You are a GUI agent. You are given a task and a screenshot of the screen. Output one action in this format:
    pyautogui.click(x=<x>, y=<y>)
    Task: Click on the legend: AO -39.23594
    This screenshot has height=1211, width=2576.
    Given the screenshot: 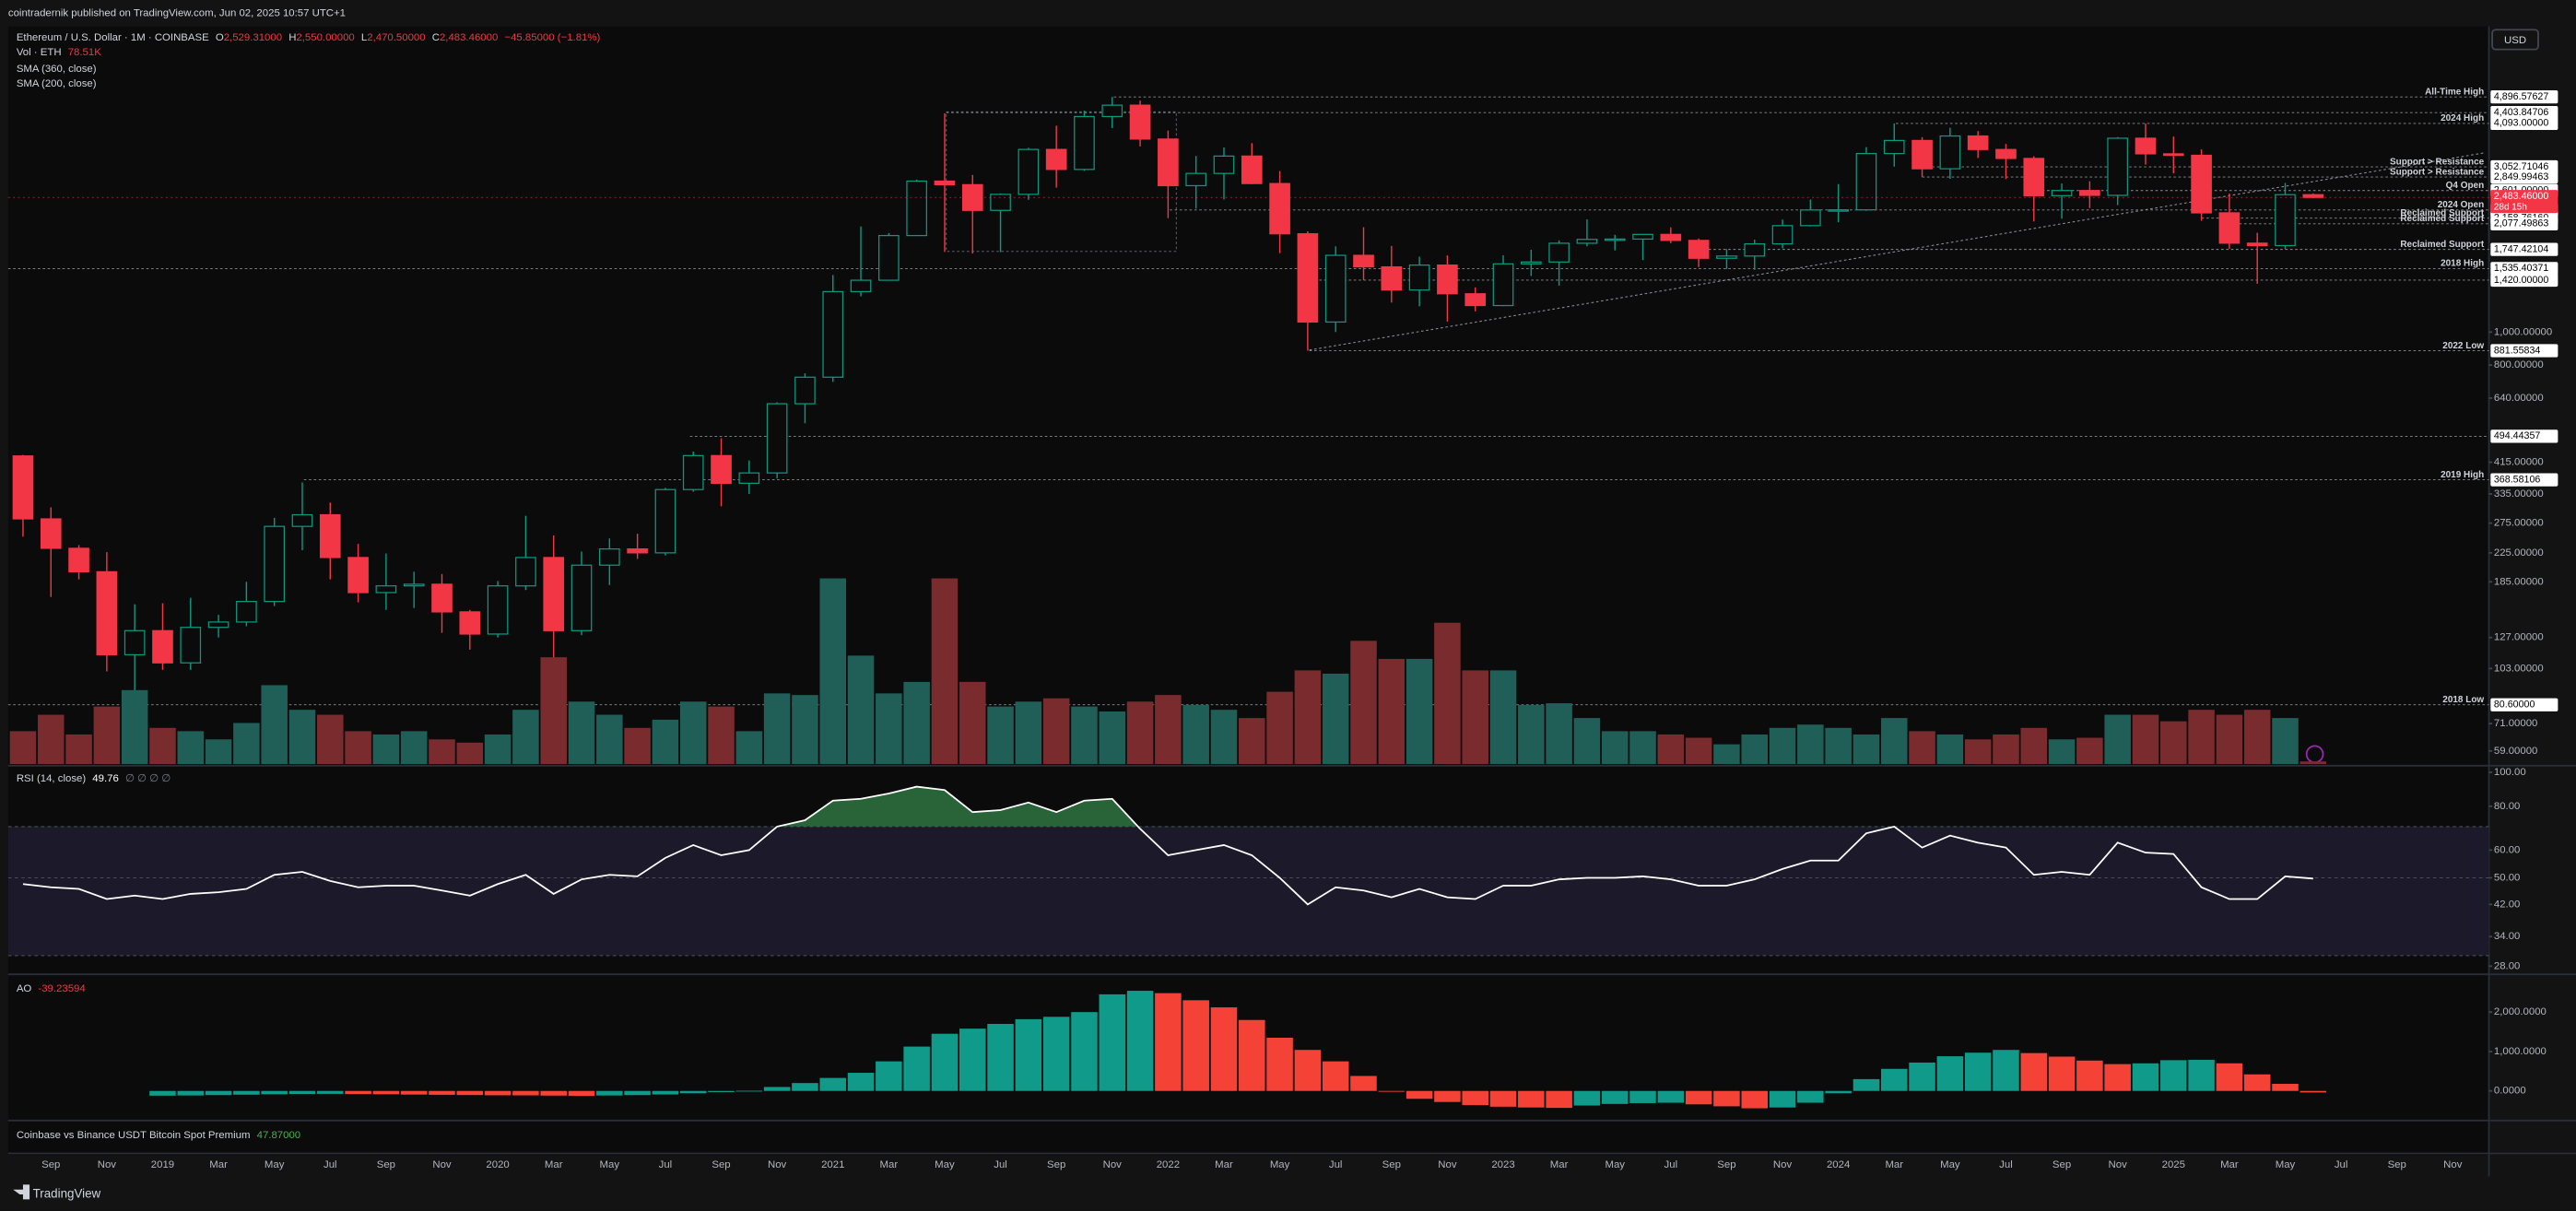 What is the action you would take?
    pyautogui.click(x=51, y=988)
    